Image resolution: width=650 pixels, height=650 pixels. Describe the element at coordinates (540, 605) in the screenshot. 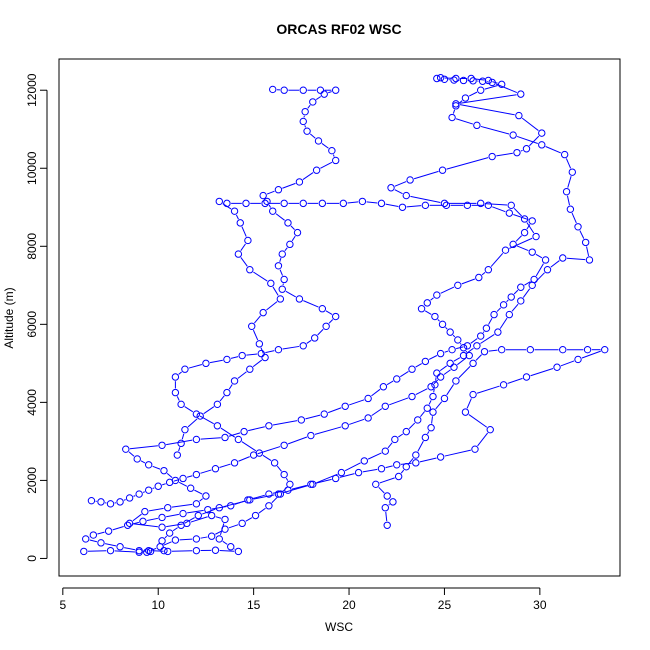

I see `x-tick-label: 30` at that location.